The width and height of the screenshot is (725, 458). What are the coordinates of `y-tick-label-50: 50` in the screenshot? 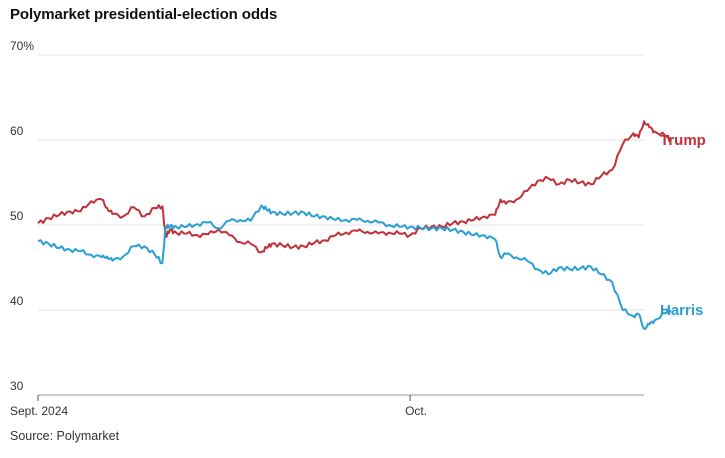 It's located at (17, 216).